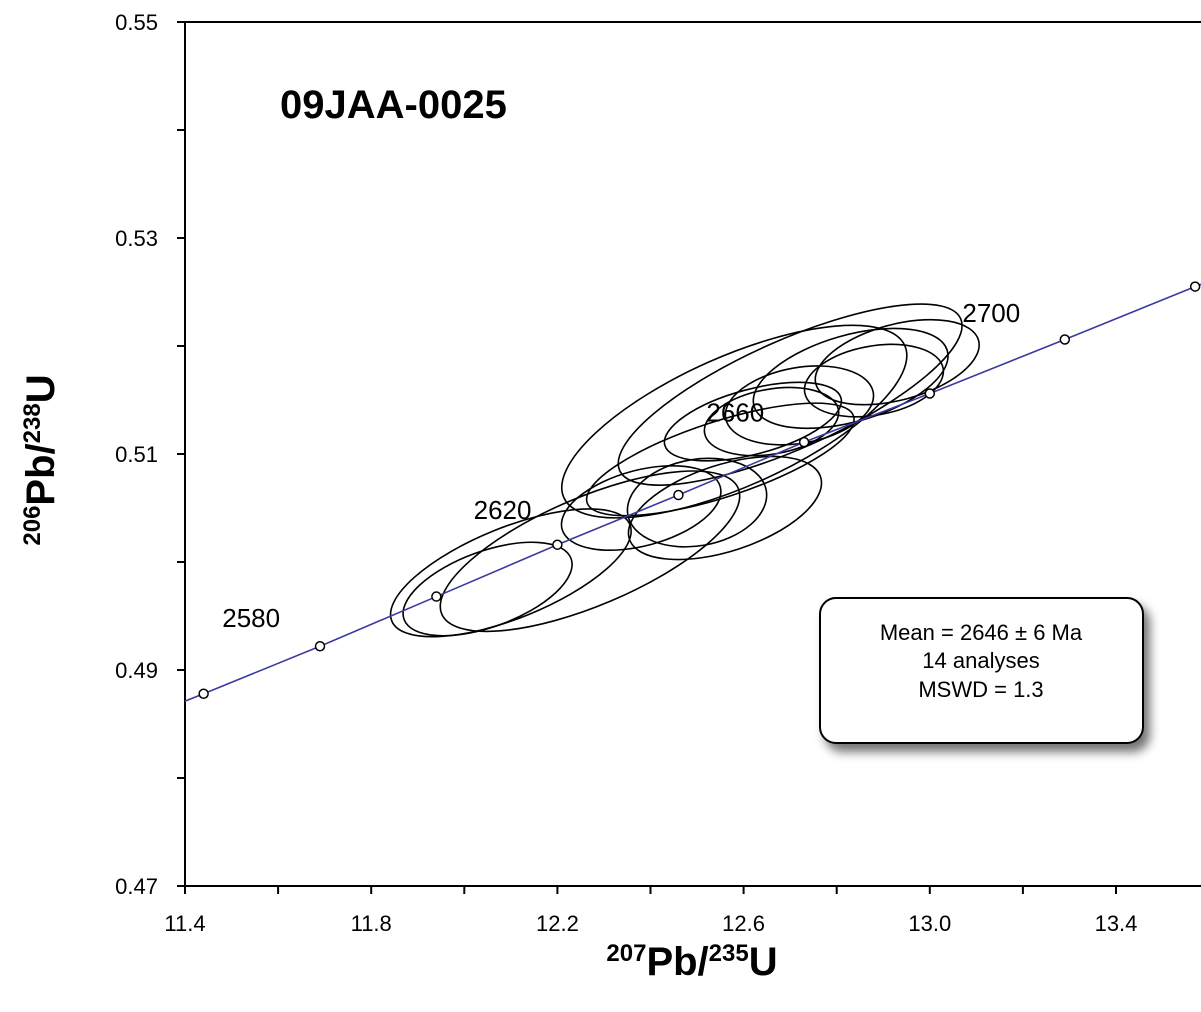 The width and height of the screenshot is (1201, 1012). Describe the element at coordinates (557, 923) in the screenshot. I see `x-tick-label: 12.2` at that location.